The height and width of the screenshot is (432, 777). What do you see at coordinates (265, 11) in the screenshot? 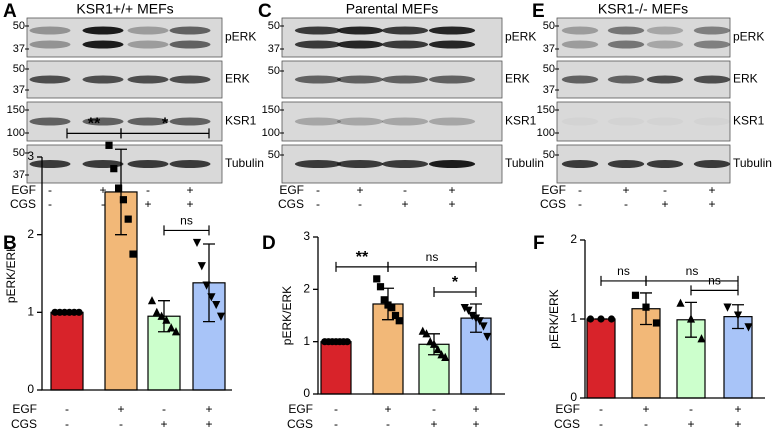
I see `panel-letter: C` at bounding box center [265, 11].